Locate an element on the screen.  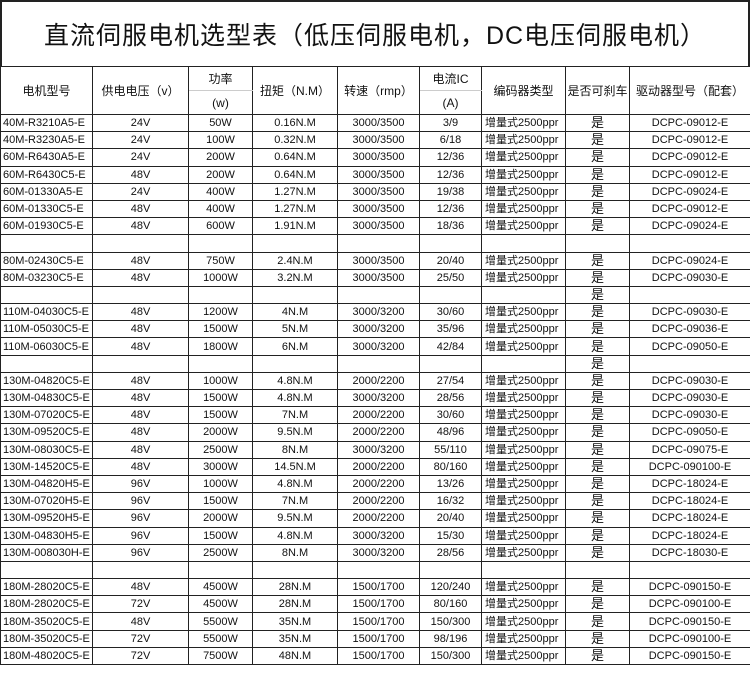
cell-power: 1000W is located at coordinates (220, 381).